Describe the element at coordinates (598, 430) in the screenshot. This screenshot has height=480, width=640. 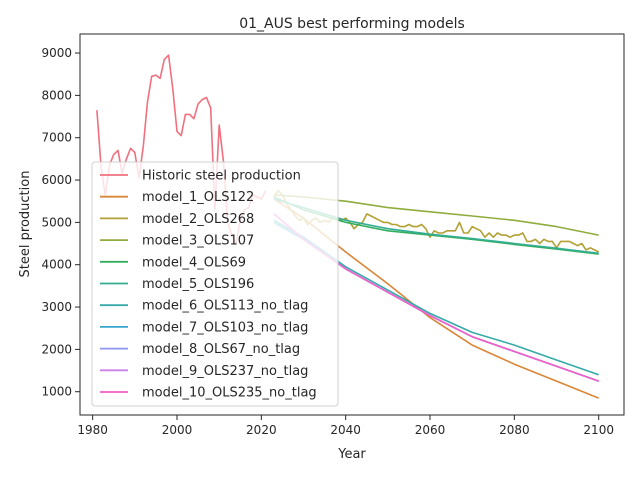
I see `x-tick-label: 2100` at that location.